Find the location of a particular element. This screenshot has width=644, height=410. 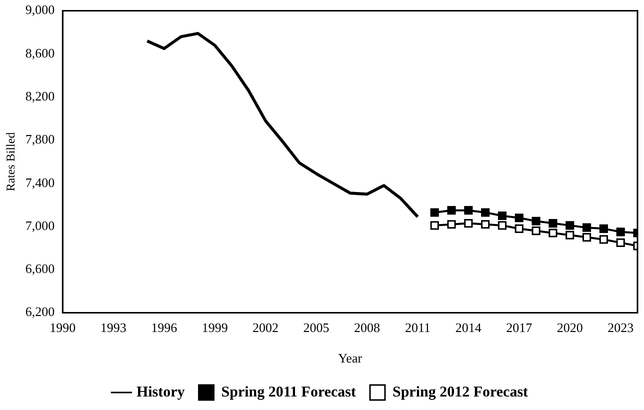

y-tick-label: 7,800 is located at coordinates (40, 139).